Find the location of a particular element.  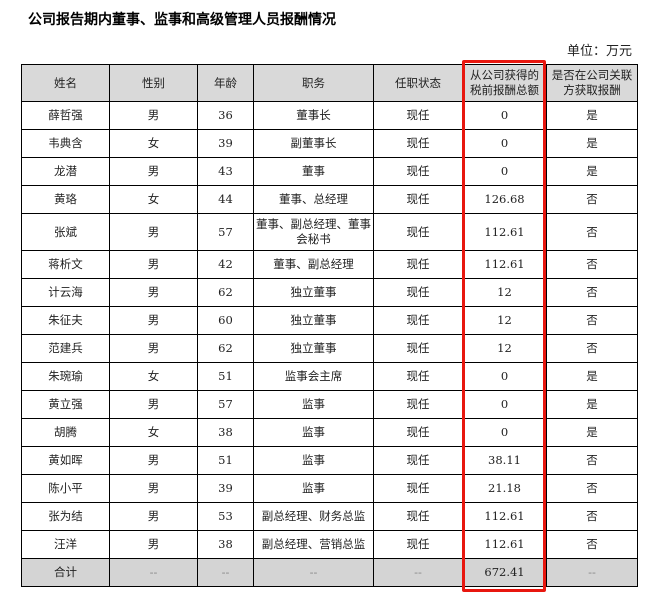

table-row: 黄如晖男 51 监事 现任 38.11 否 is located at coordinates (329, 460).